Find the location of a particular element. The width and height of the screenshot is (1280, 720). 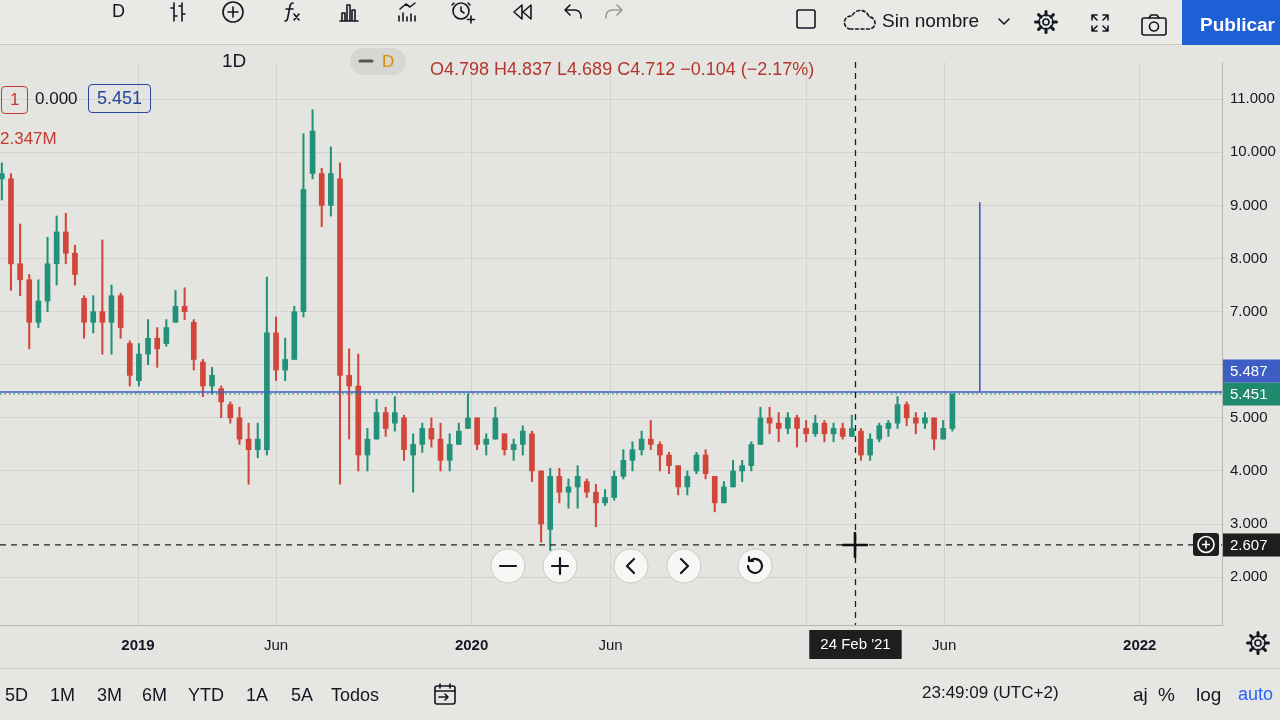

y-tick-label: 4.000 is located at coordinates (1249, 470).